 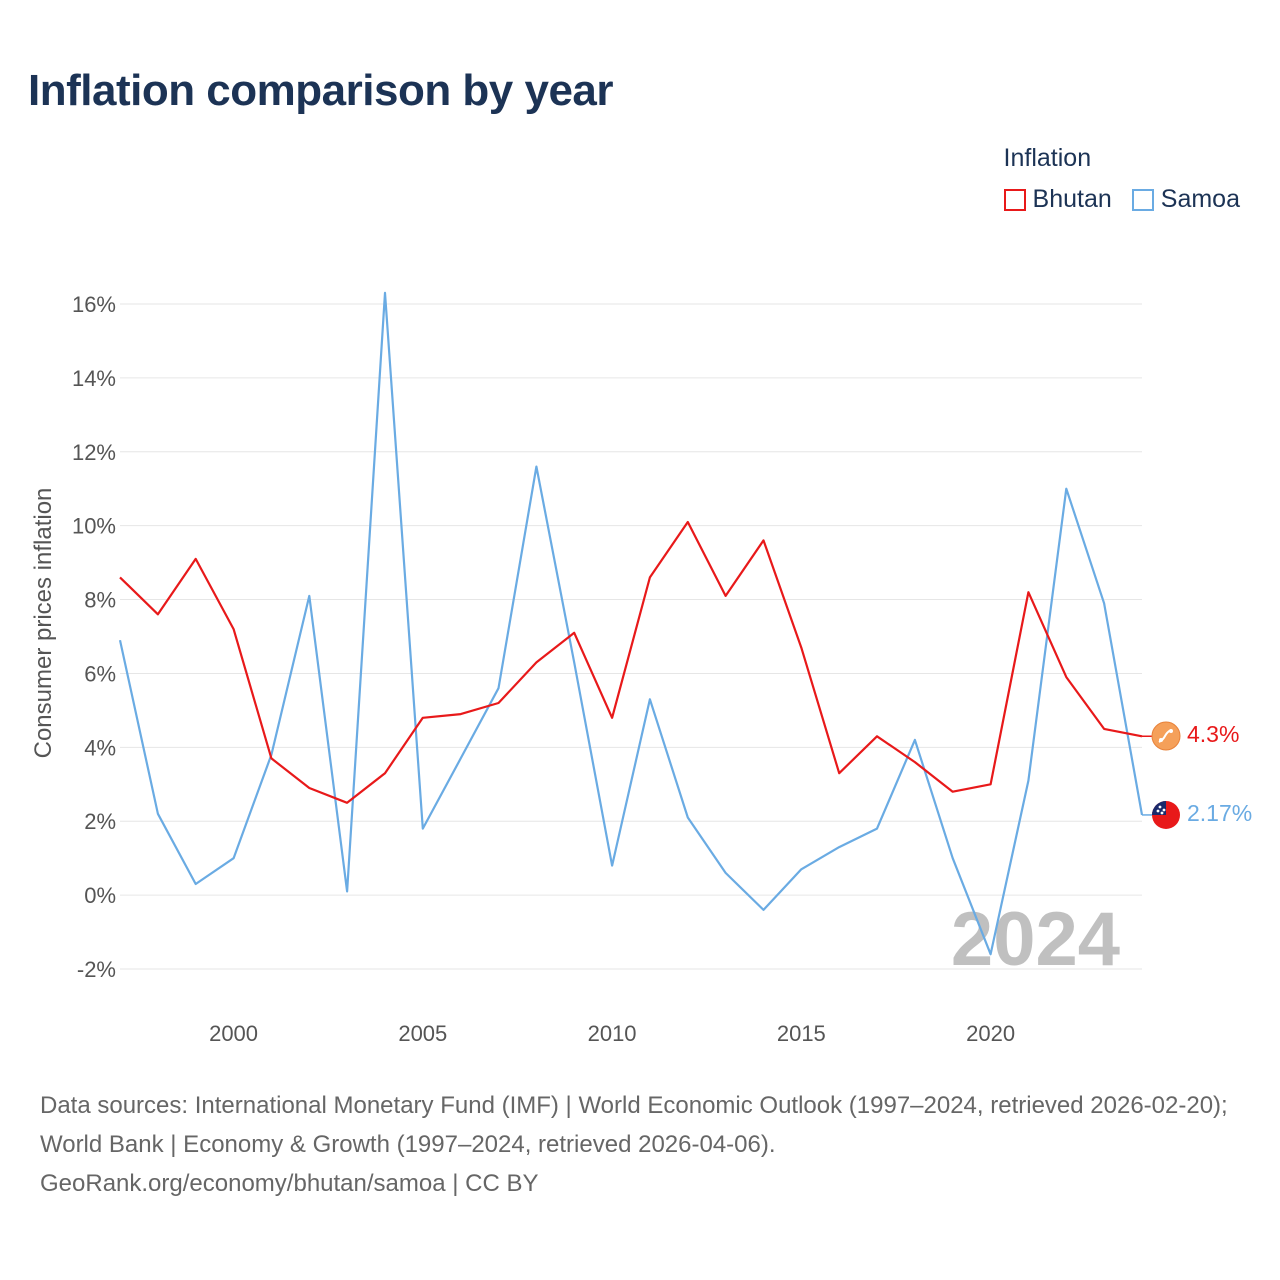 I want to click on x-tick-label: 2005, so click(x=422, y=1033).